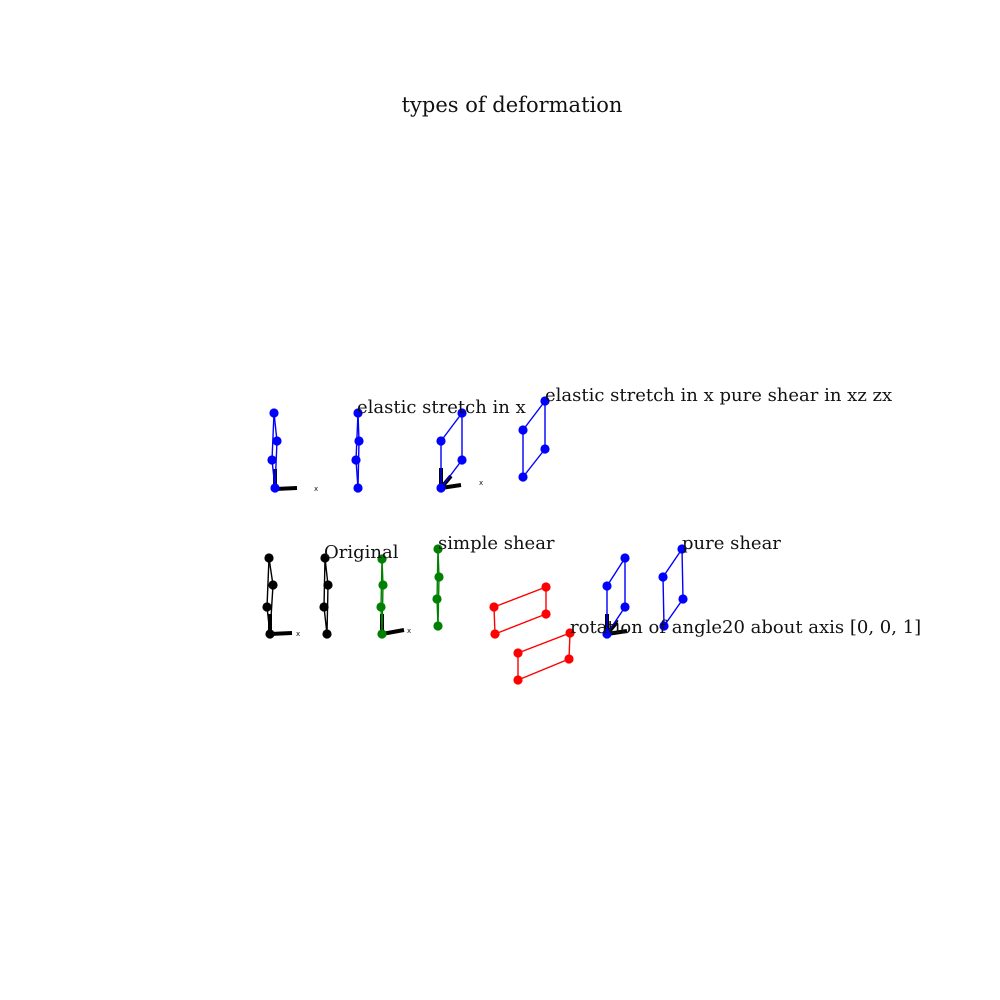 The width and height of the screenshot is (1000, 1000). What do you see at coordinates (512, 105) in the screenshot?
I see `figure-title: types of deformation` at bounding box center [512, 105].